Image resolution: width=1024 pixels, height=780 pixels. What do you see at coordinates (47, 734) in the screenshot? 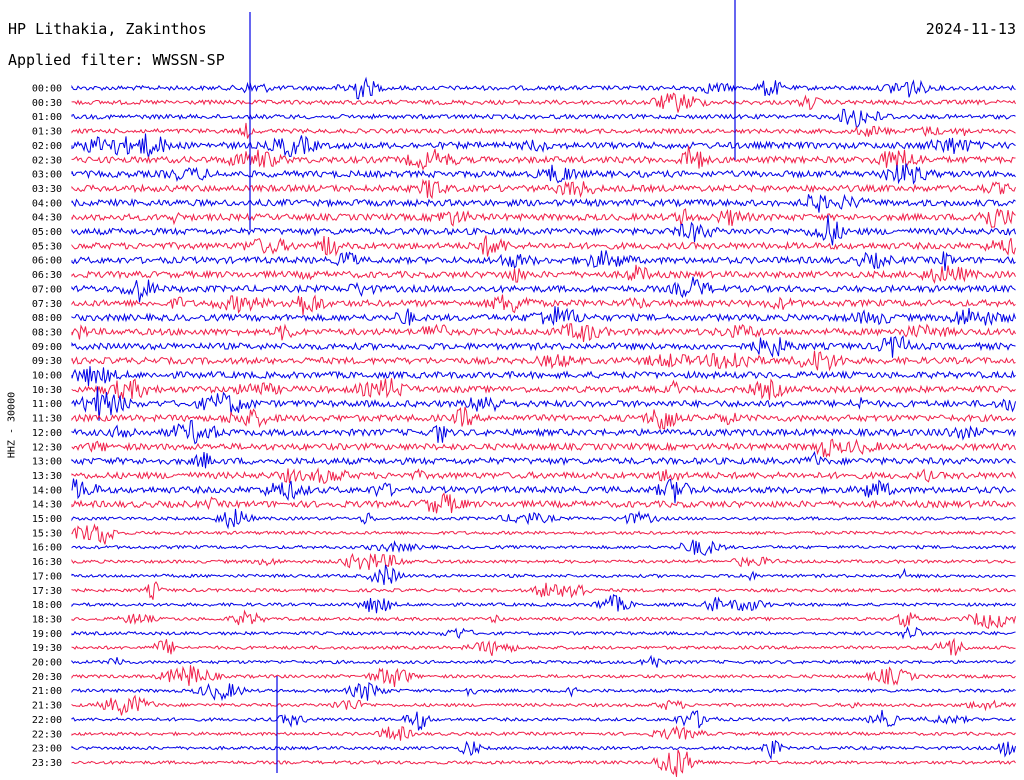
I see `row-label-2230: 22:30` at bounding box center [47, 734].